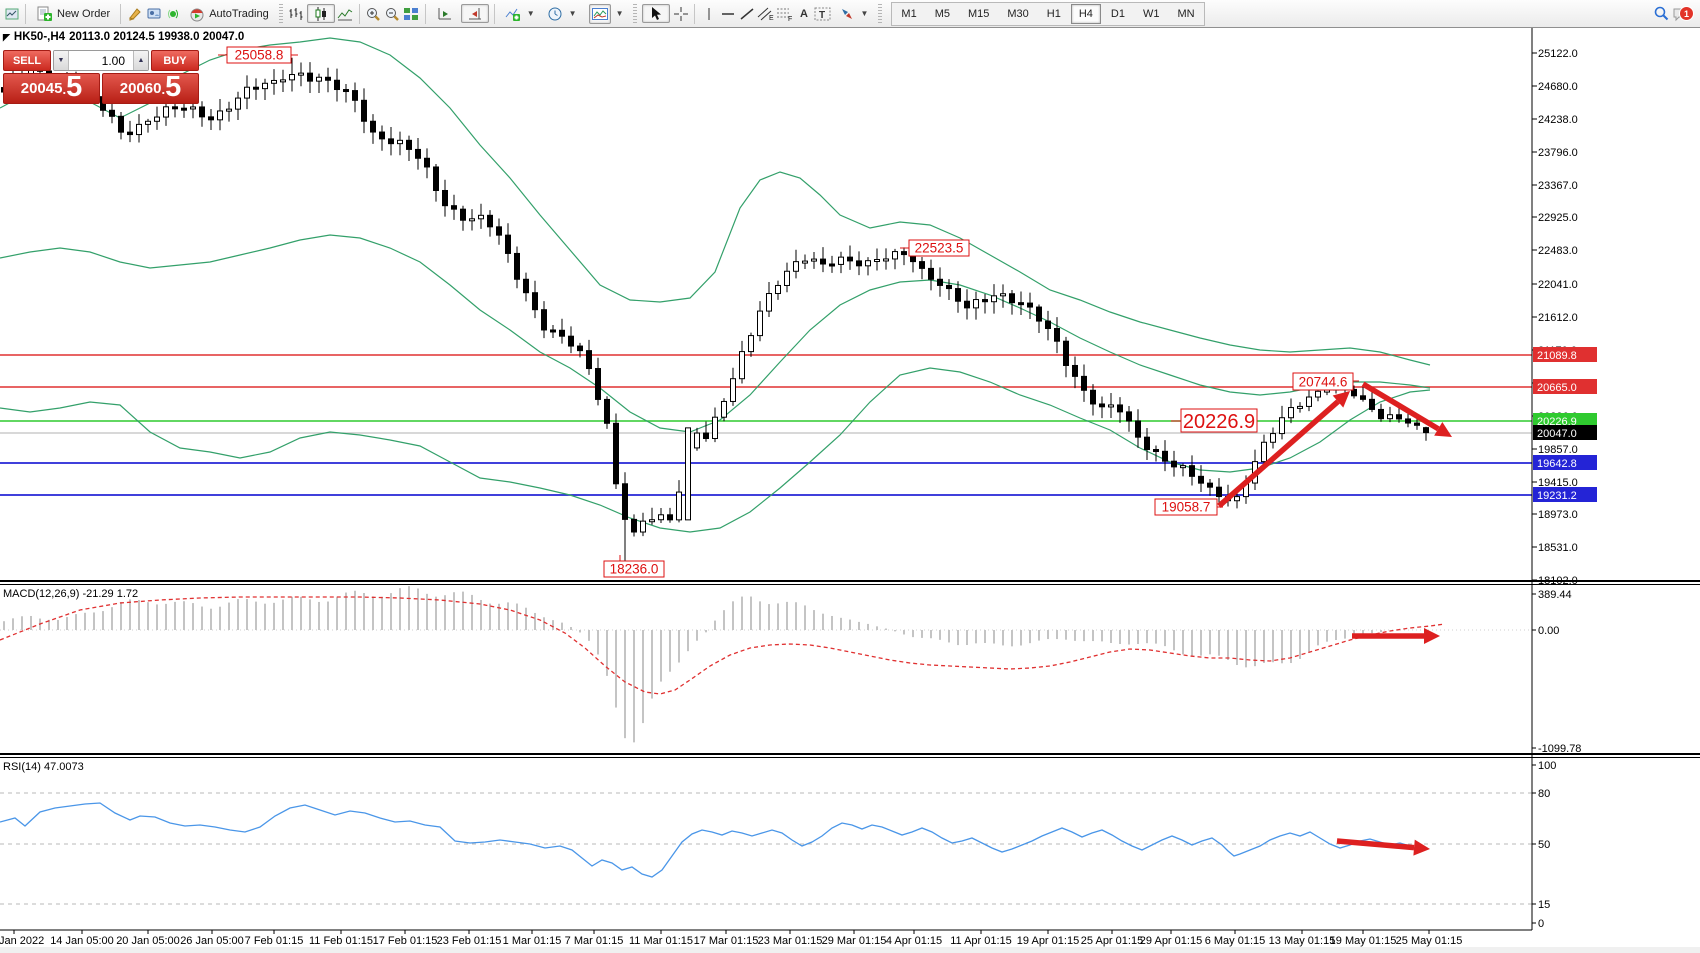  I want to click on sell-price-big-digit: 5, so click(74, 87).